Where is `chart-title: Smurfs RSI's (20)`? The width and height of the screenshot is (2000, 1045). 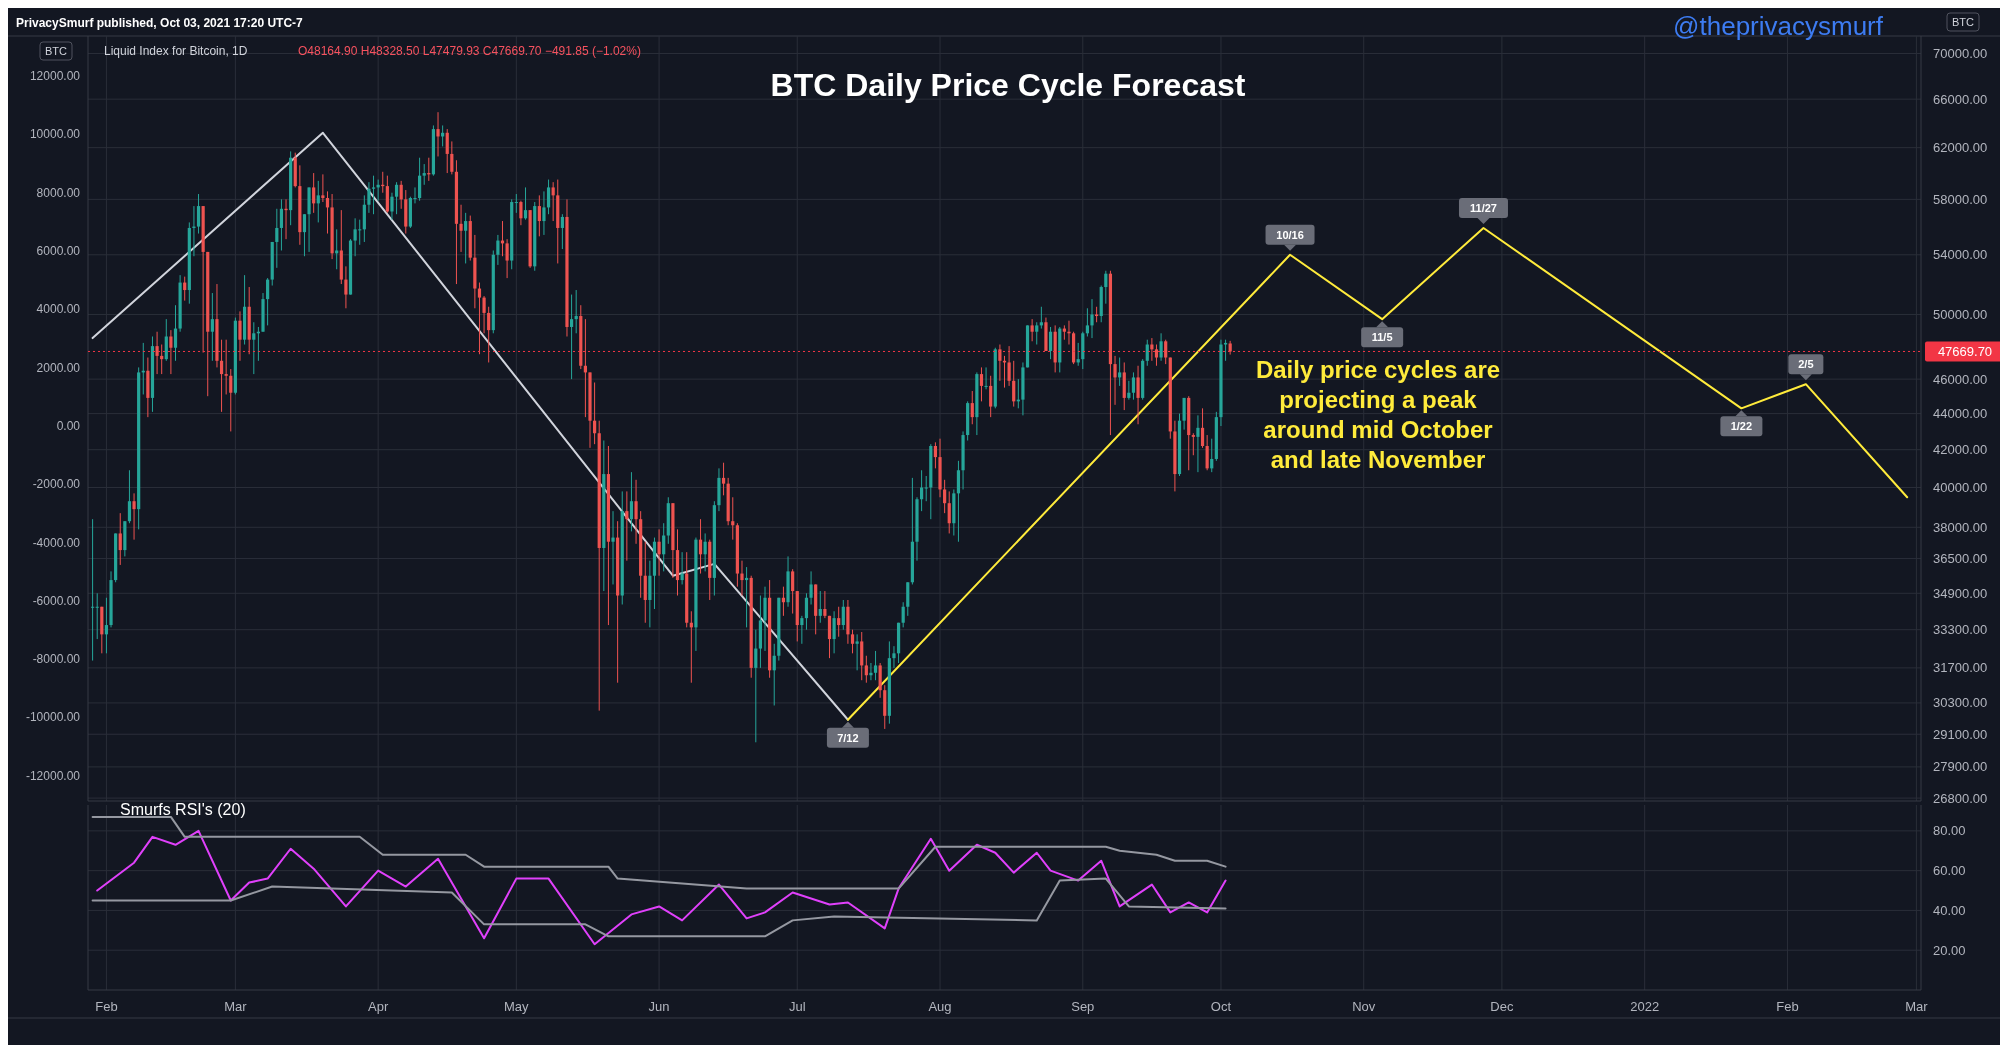
chart-title: Smurfs RSI's (20) is located at coordinates (183, 809).